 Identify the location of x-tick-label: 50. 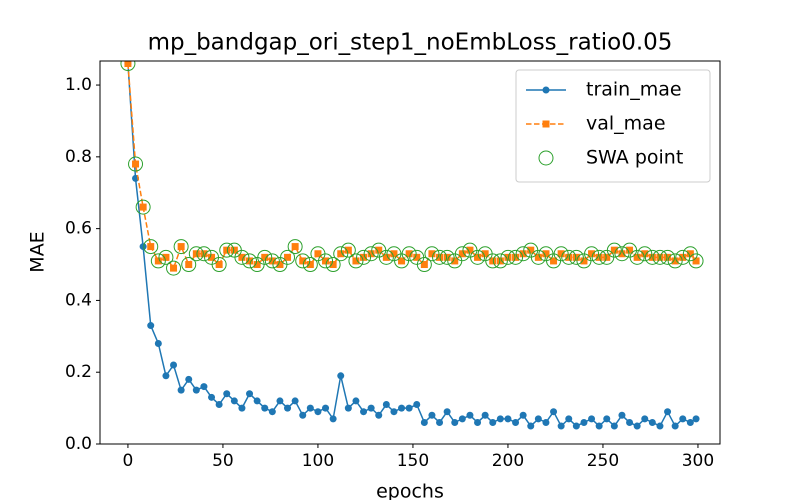
(223, 461).